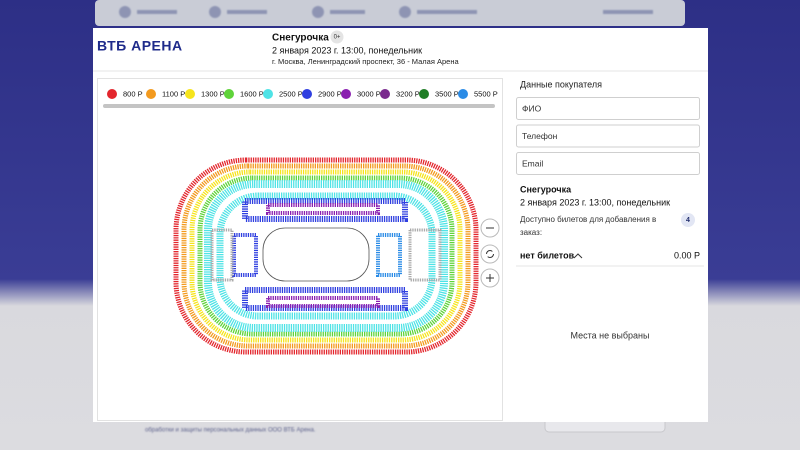 The width and height of the screenshot is (800, 455). Describe the element at coordinates (486, 93) in the screenshot. I see `legend-label: 5500 Р` at that location.